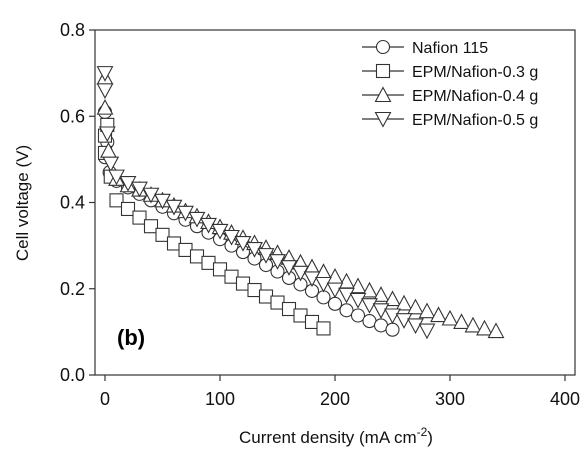 Image resolution: width=585 pixels, height=451 pixels. I want to click on x-tick-label: 200, so click(335, 399).